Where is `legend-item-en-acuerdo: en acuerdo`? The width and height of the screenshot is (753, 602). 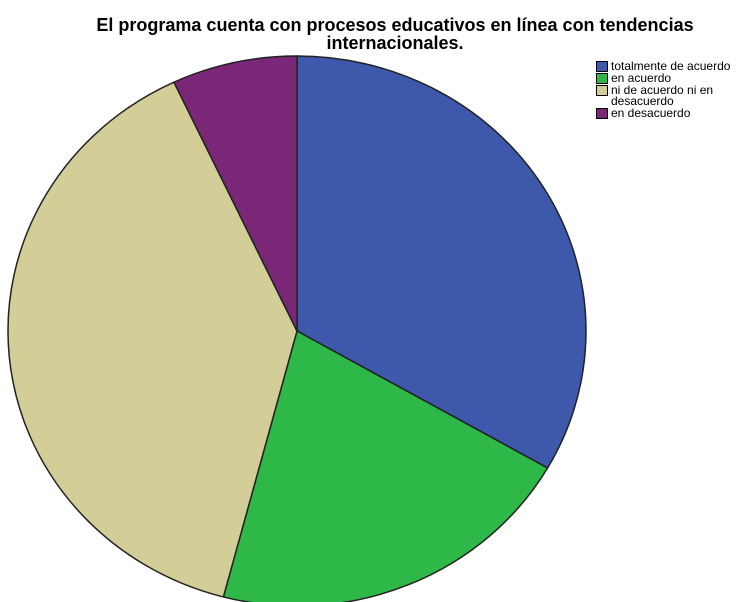
legend-item-en-acuerdo: en acuerdo is located at coordinates (674, 78).